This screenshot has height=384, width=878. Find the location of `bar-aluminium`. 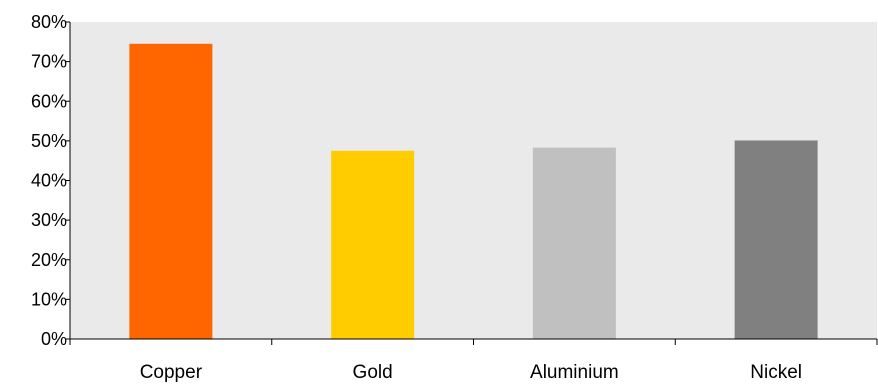

bar-aluminium is located at coordinates (574, 243).